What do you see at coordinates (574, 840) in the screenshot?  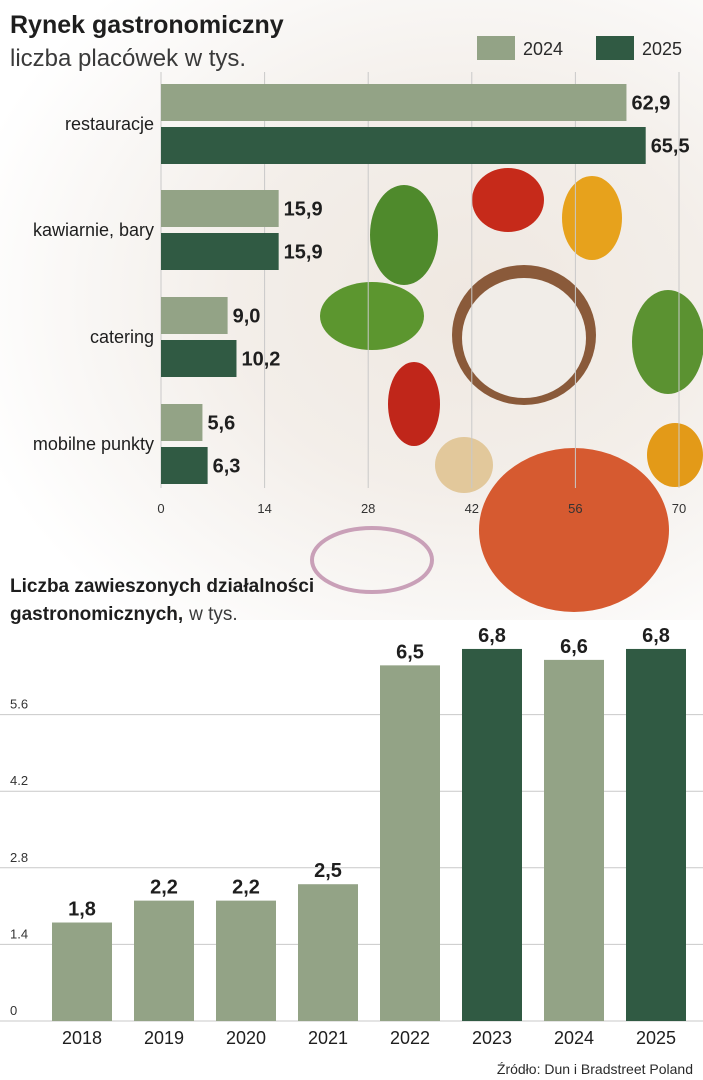 I see `chart2-bar-2024` at bounding box center [574, 840].